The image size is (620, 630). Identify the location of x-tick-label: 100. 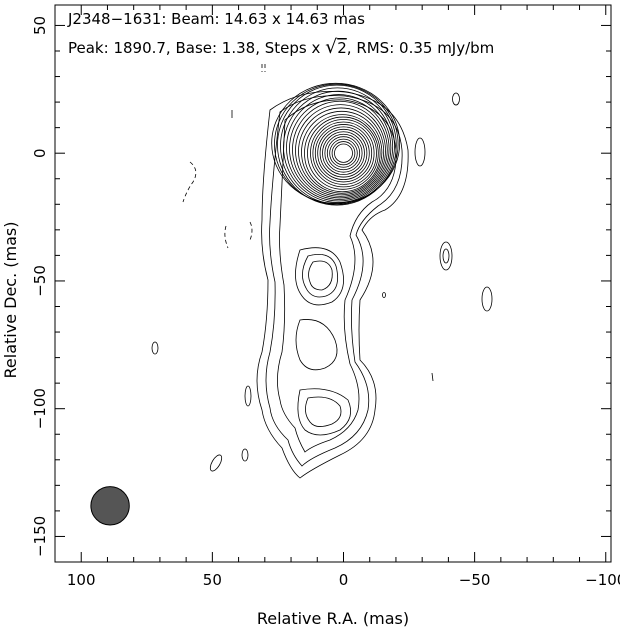
(81, 580).